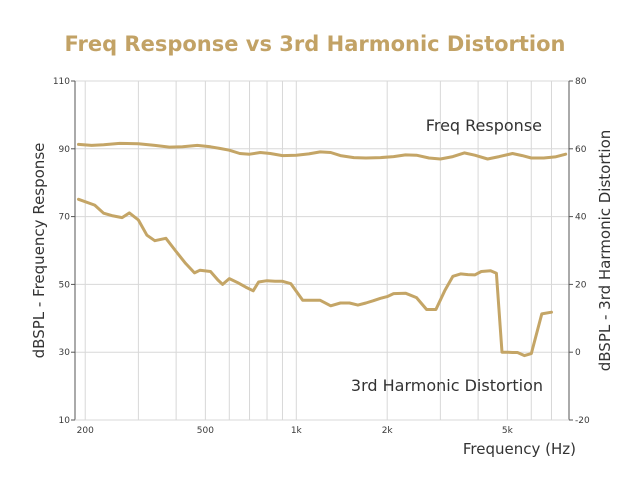  I want to click on y2-axis-label: dBSPL - 3rd Harmonic Distortion, so click(605, 251).